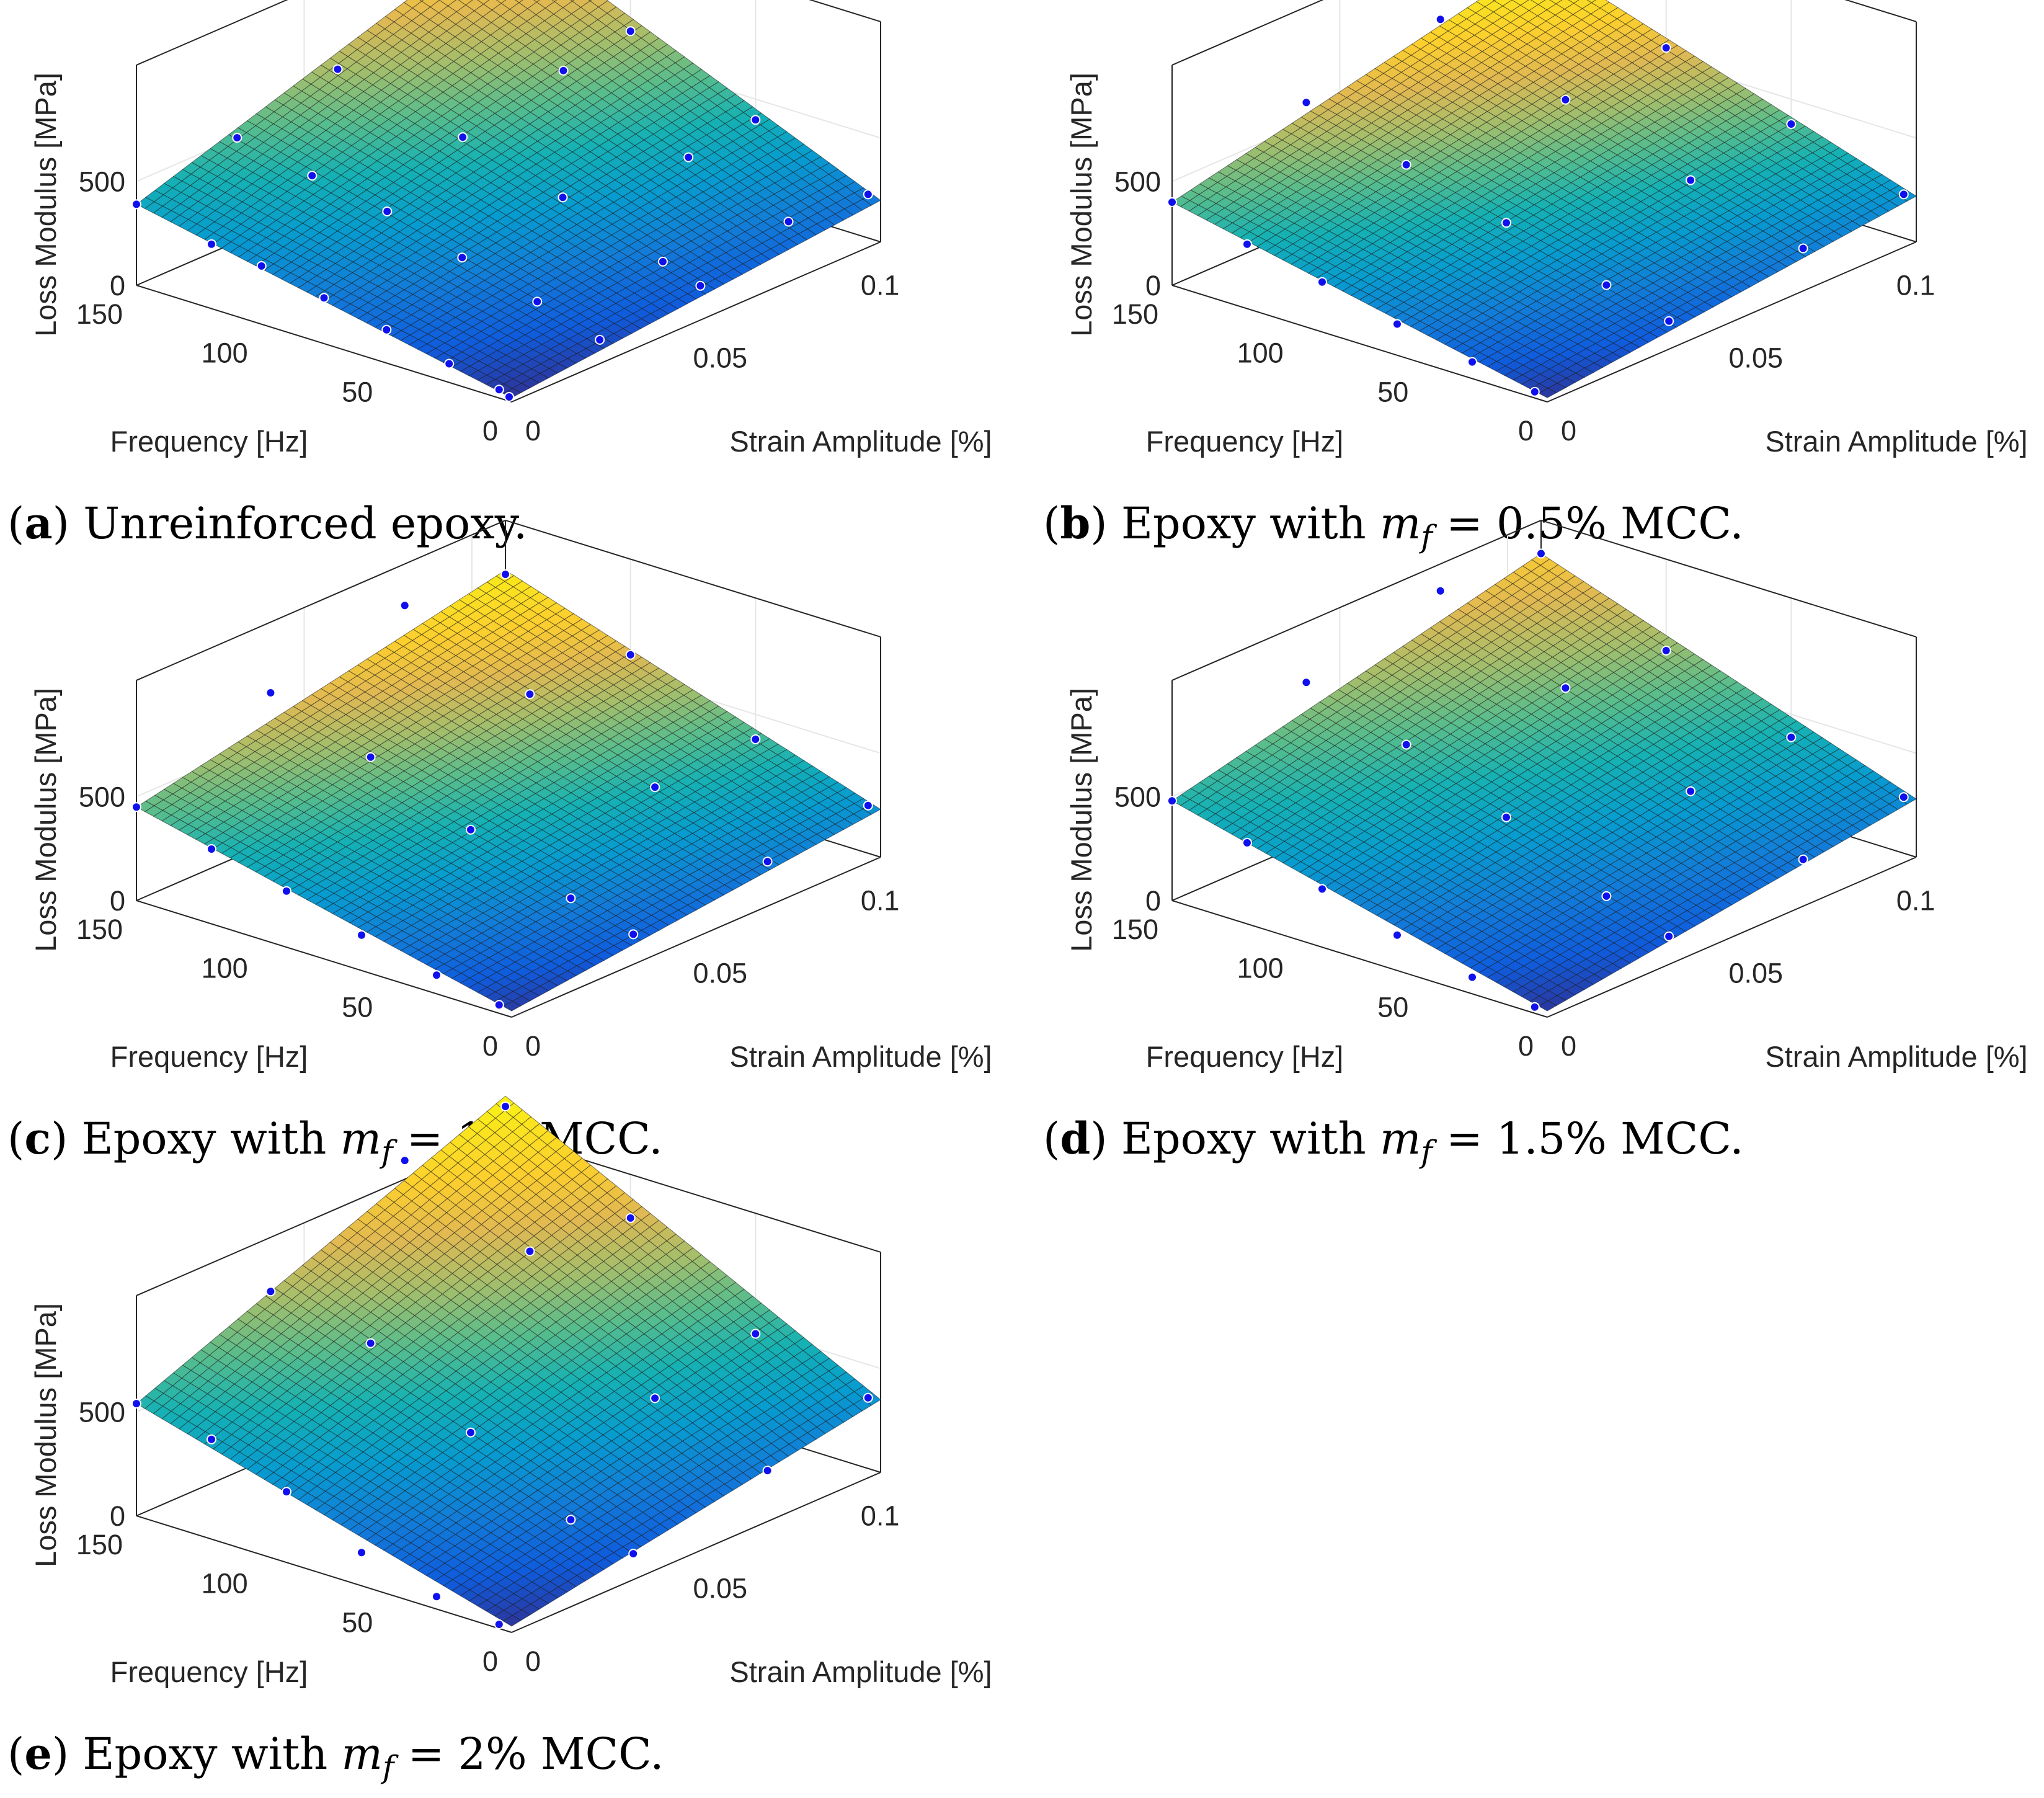 The image size is (2044, 1798). I want to click on caption: (b) Epoxy with mf = 0.5% MCC., so click(1393, 525).